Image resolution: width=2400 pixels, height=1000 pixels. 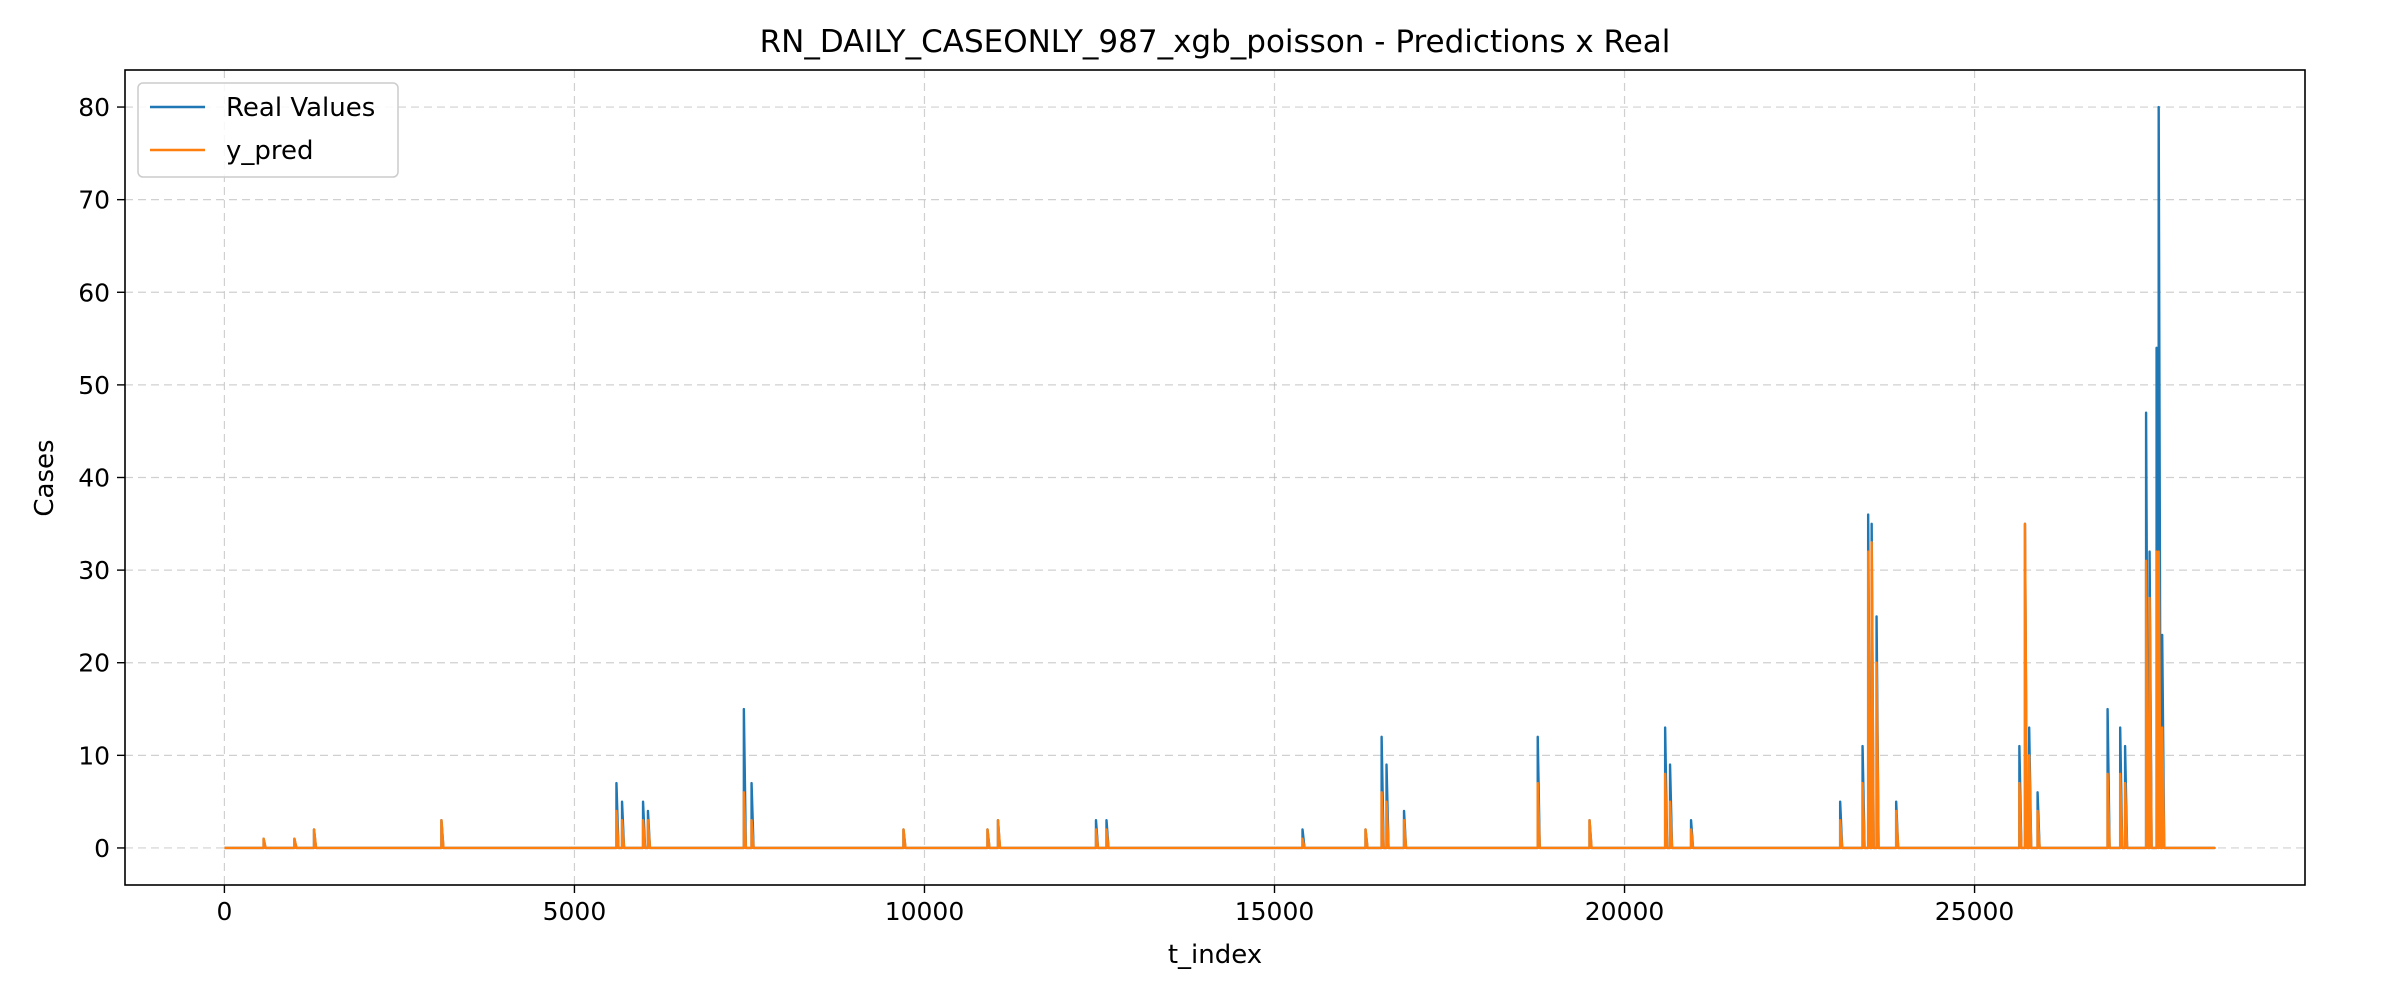 I want to click on x-axis: 0 5000 10000 15000 20000 25000, so click(x=1115, y=905).